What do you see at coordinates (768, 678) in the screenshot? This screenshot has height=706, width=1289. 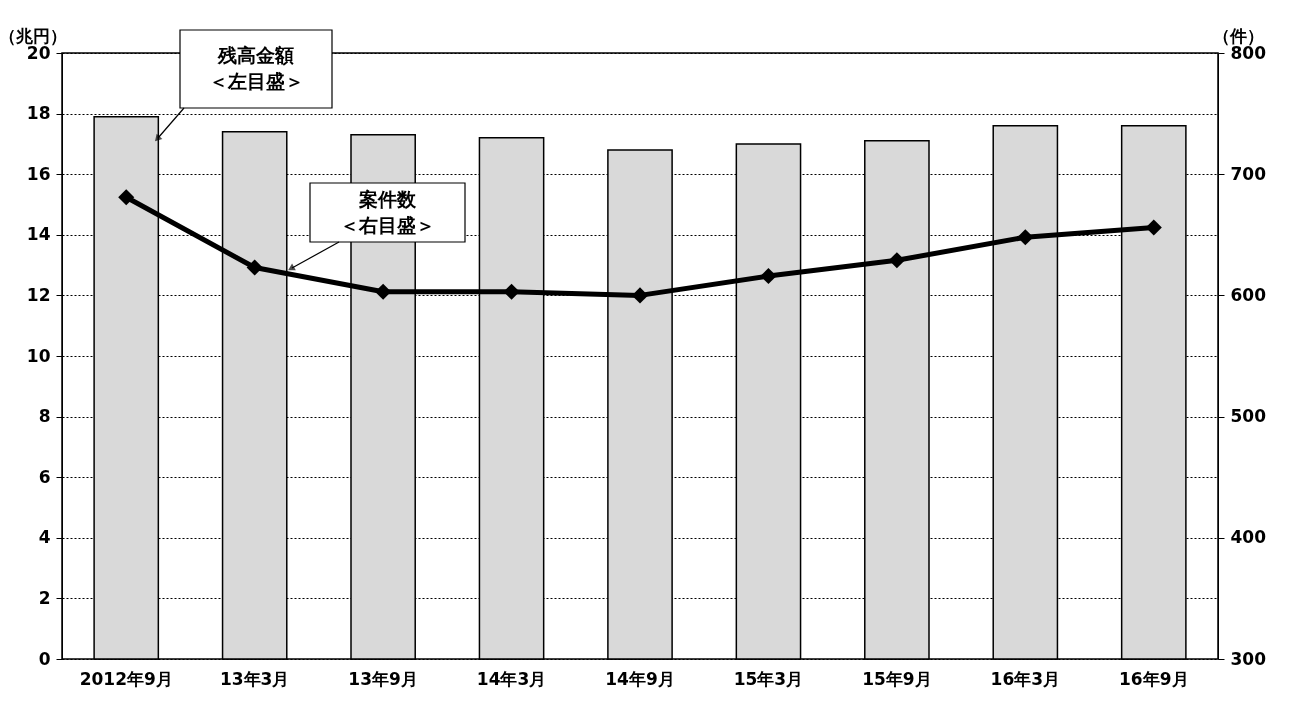 I see `x-tick-label: 15年3月` at bounding box center [768, 678].